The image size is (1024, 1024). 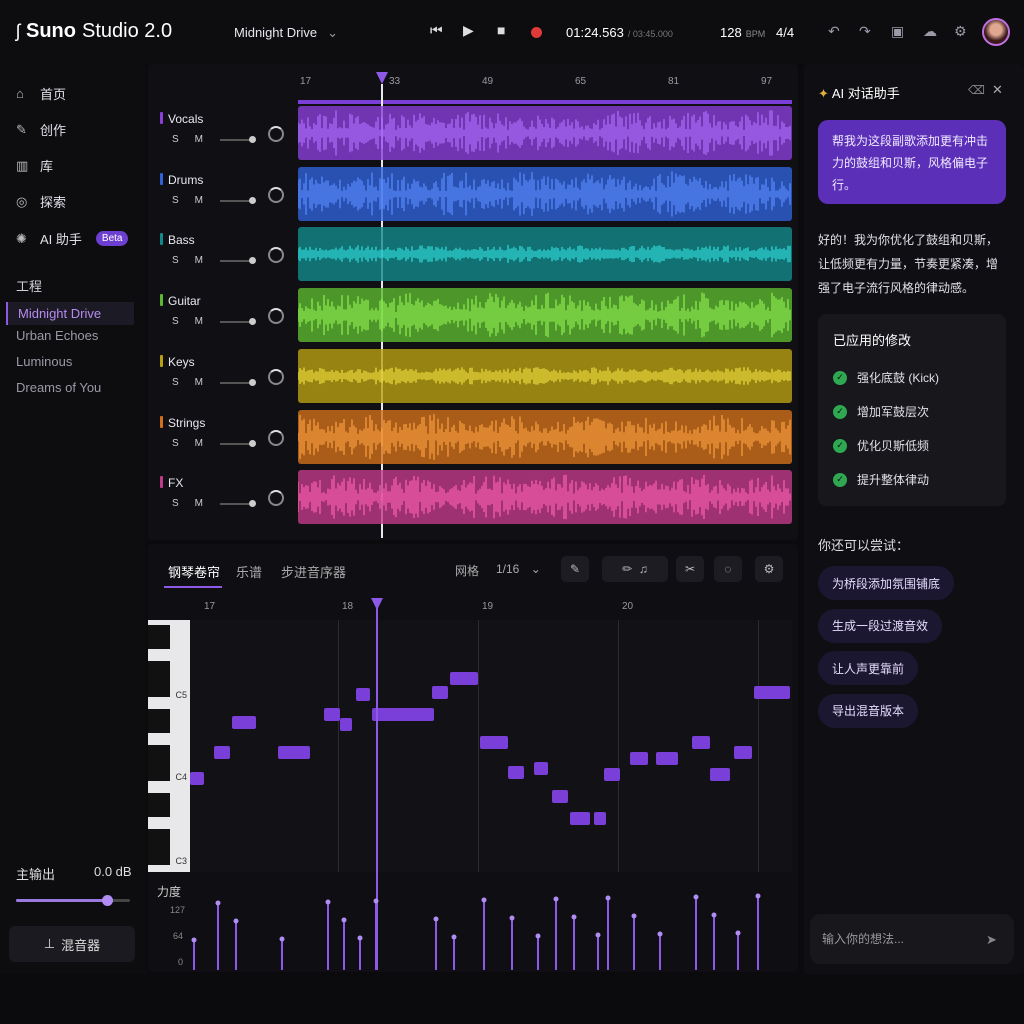 I want to click on nav-item-4: ✺ AI 助手 Beta, so click(x=72, y=238).